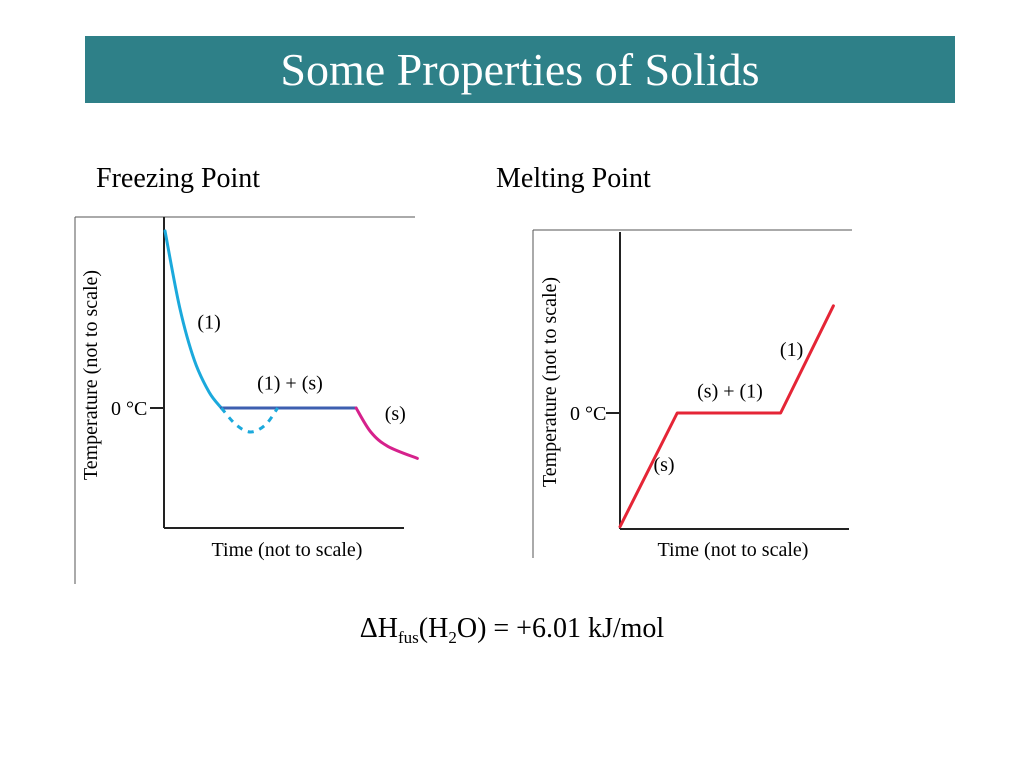 This screenshot has width=1024, height=768. What do you see at coordinates (395, 414) in the screenshot?
I see `freezing-annotation-2: (s)` at bounding box center [395, 414].